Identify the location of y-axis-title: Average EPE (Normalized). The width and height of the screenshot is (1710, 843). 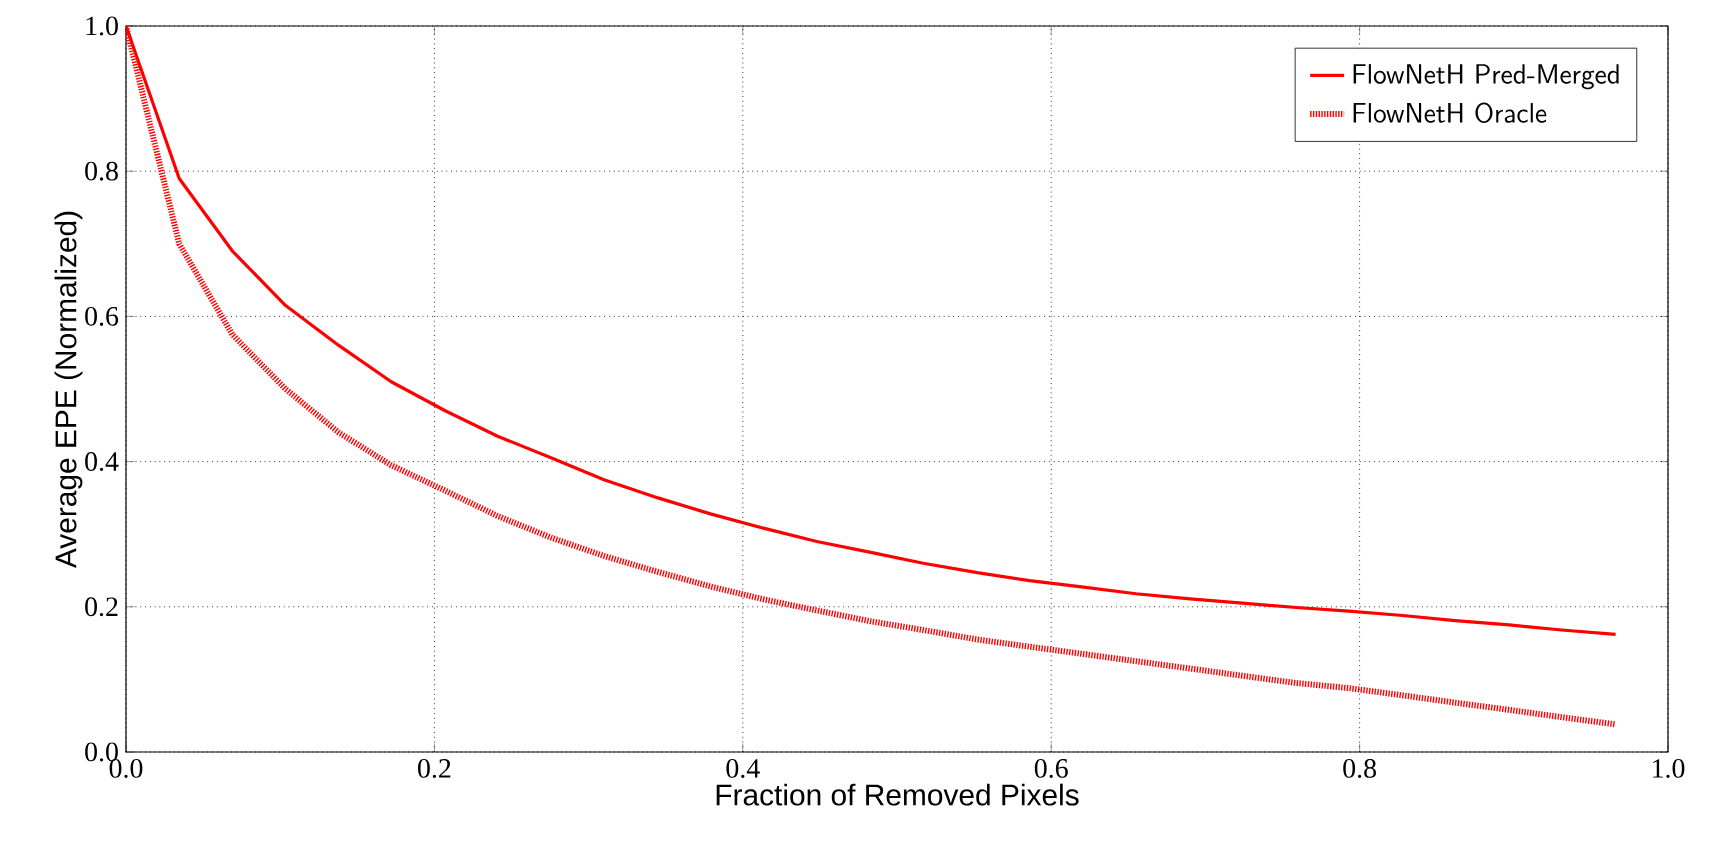
(68, 390).